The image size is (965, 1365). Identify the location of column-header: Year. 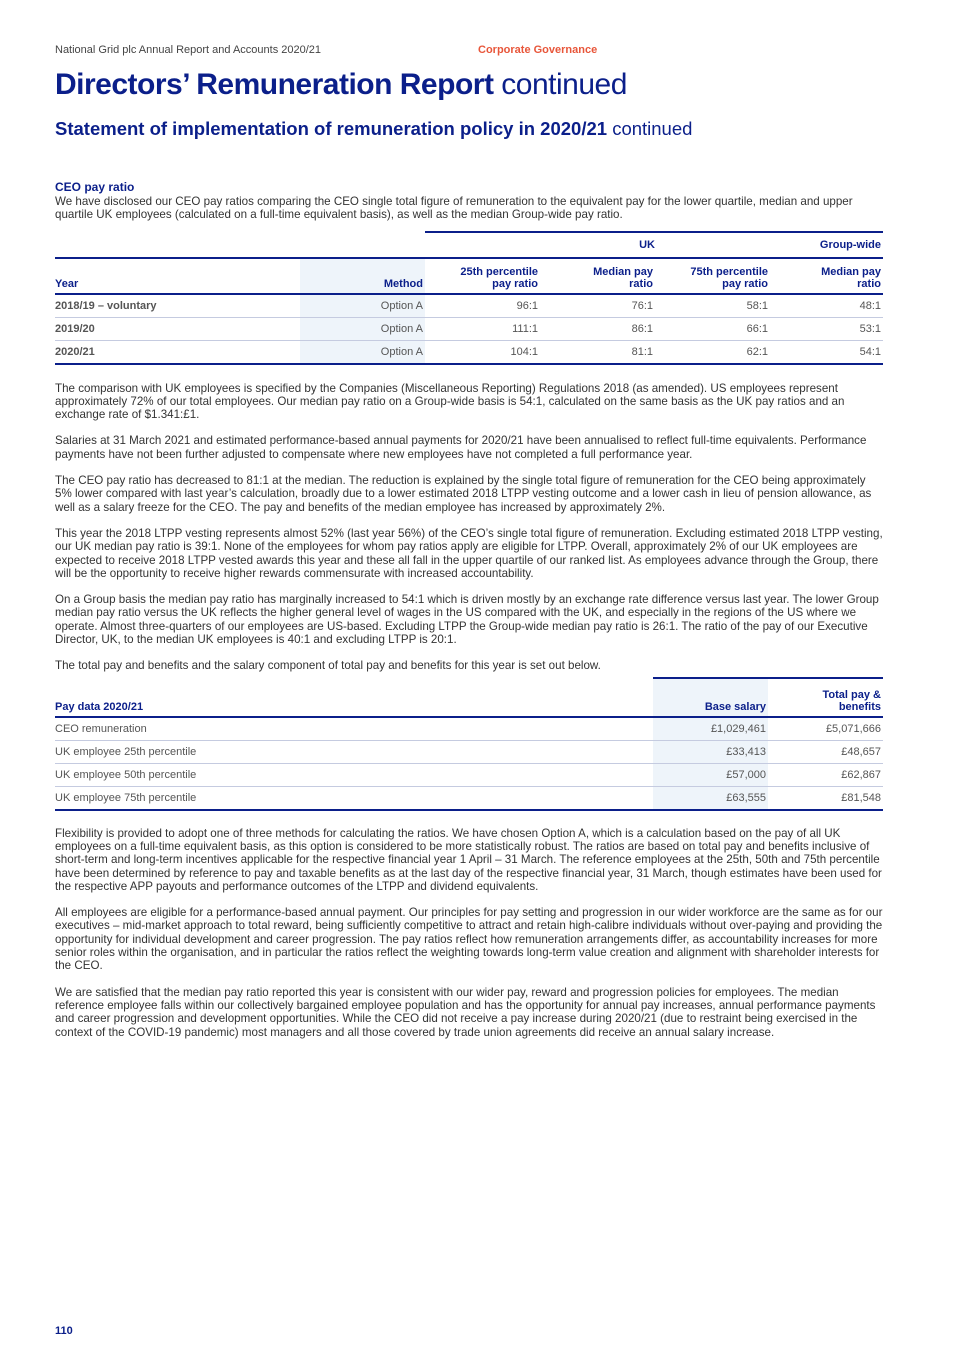
(177, 276).